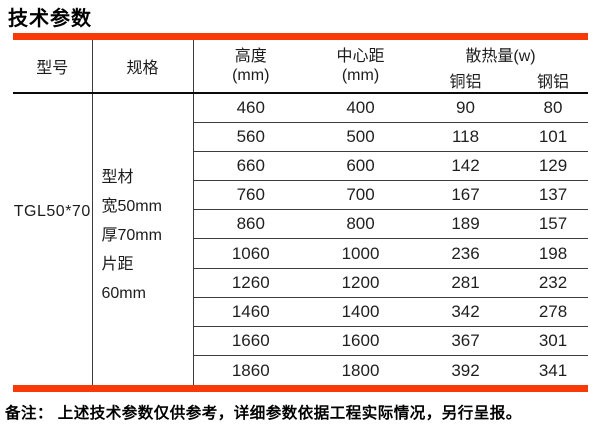  What do you see at coordinates (360, 166) in the screenshot?
I see `center-distance-value: 600` at bounding box center [360, 166].